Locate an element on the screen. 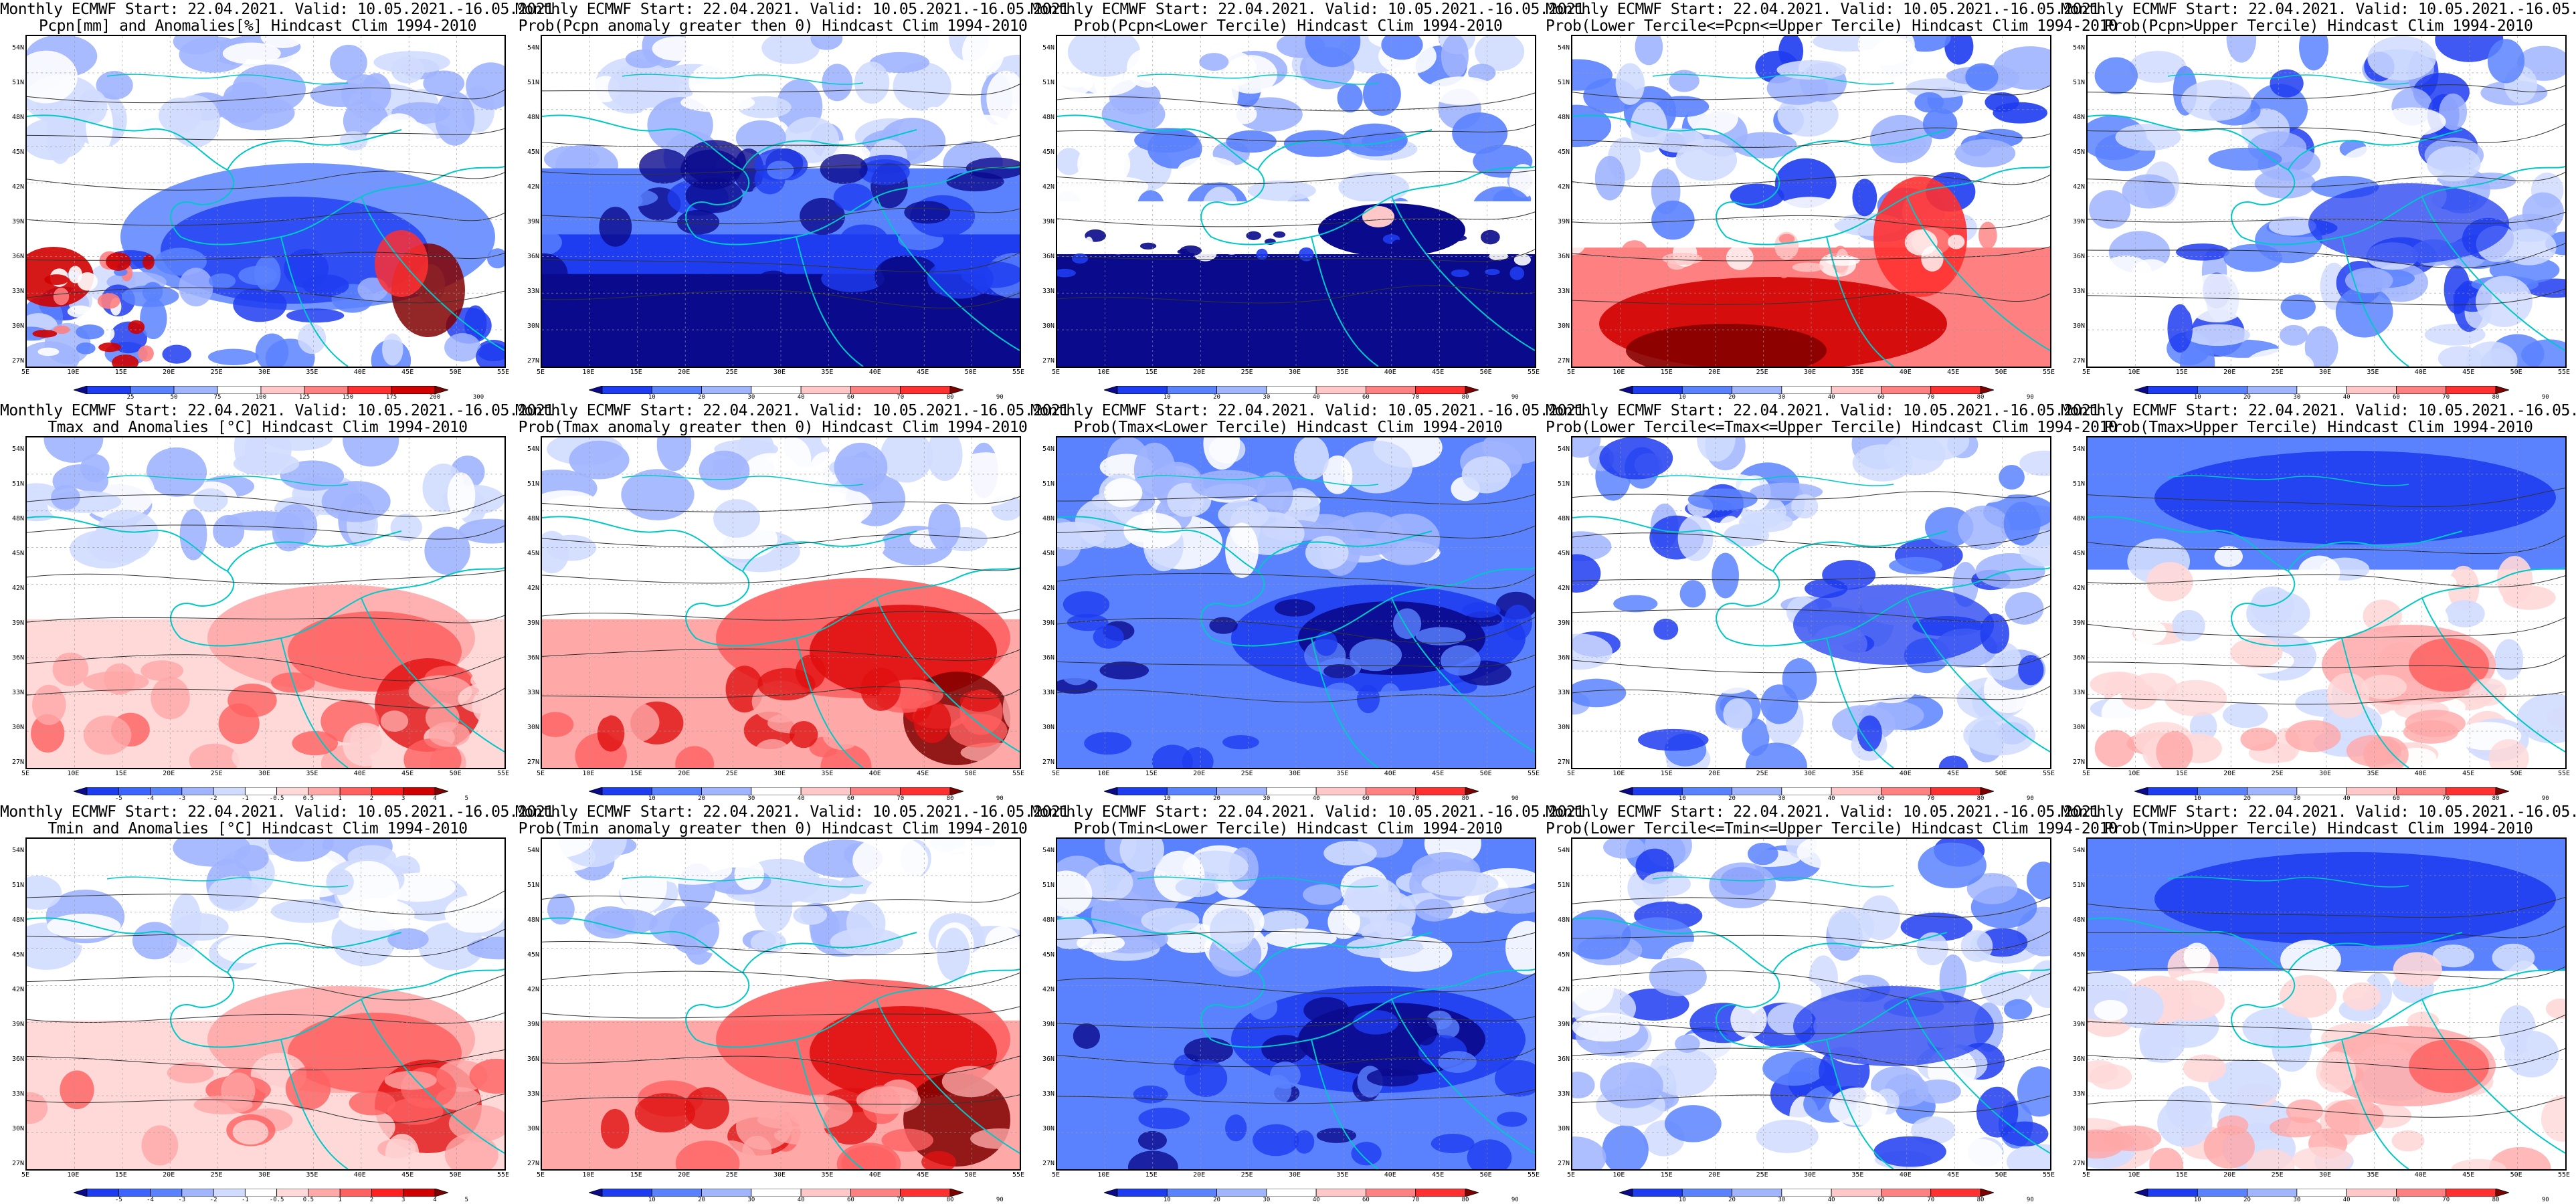  colorbar-label: 10 is located at coordinates (2197, 397).